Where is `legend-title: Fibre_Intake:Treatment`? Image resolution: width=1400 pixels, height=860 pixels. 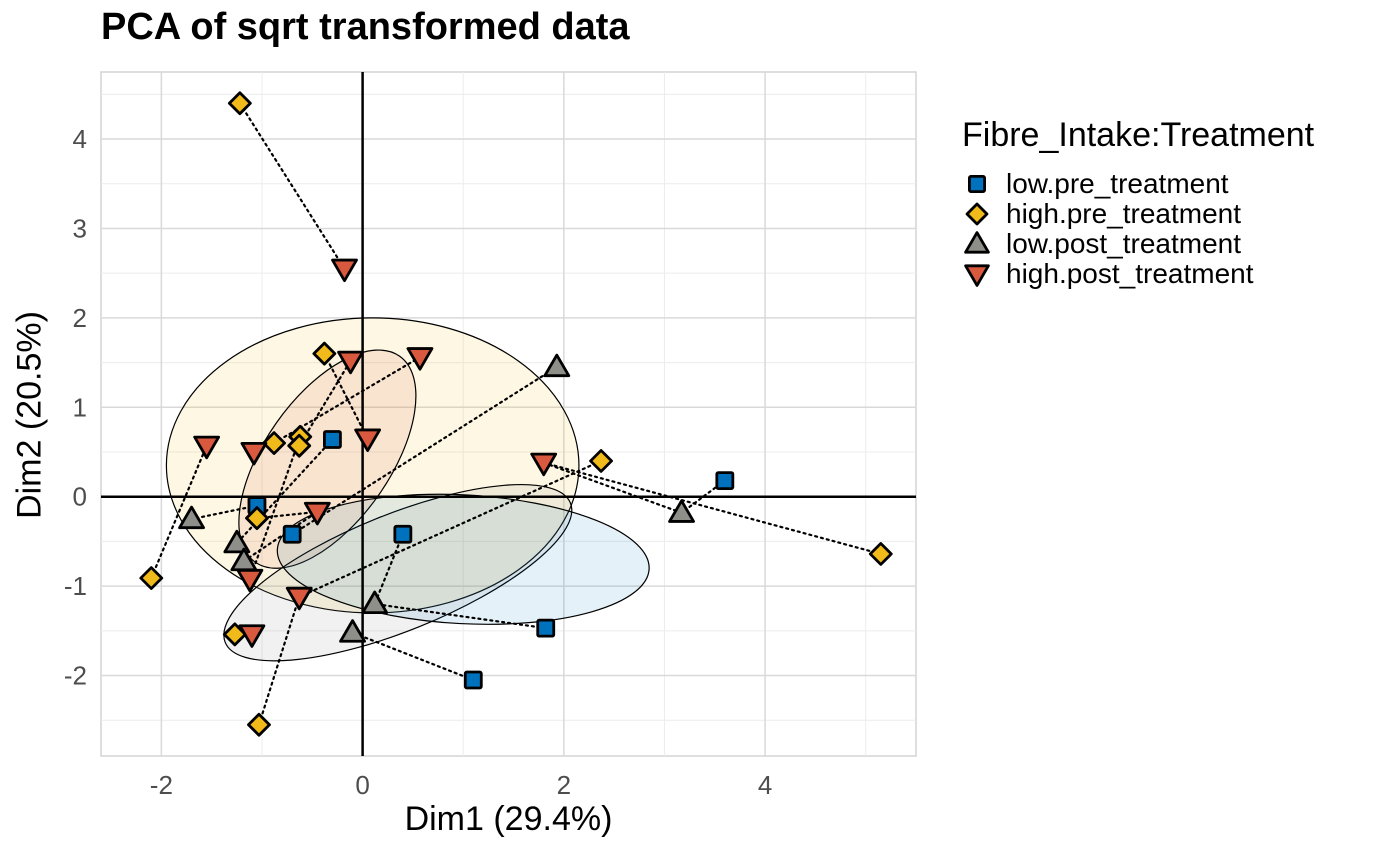
legend-title: Fibre_Intake:Treatment is located at coordinates (1138, 135).